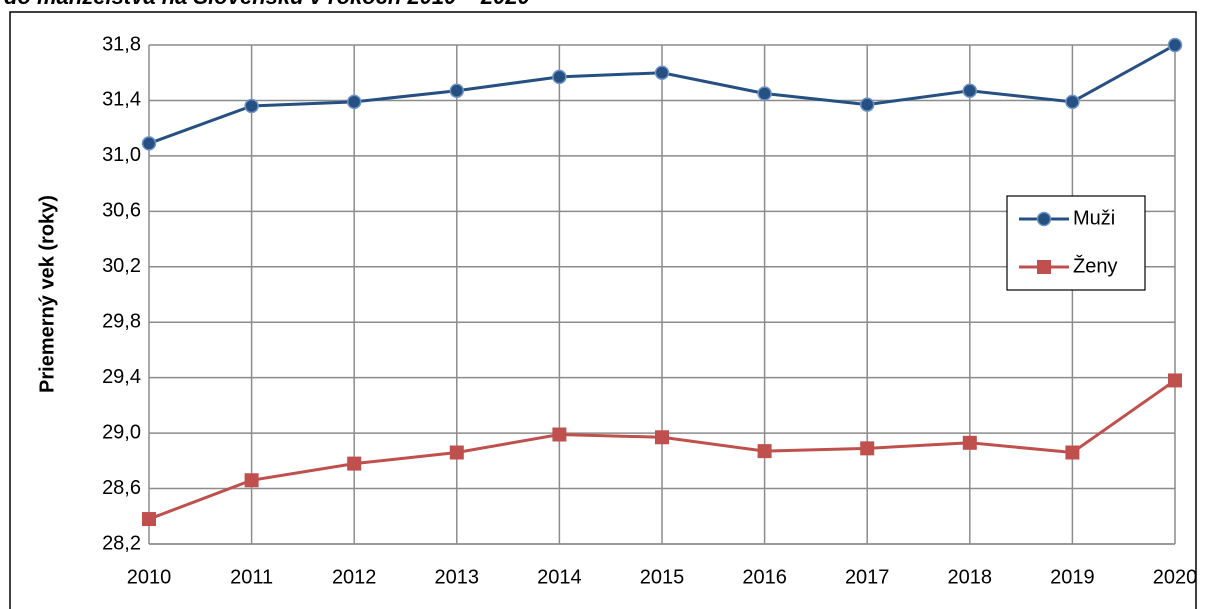  What do you see at coordinates (121, 266) in the screenshot?
I see `y-tick-label: 30,2` at bounding box center [121, 266].